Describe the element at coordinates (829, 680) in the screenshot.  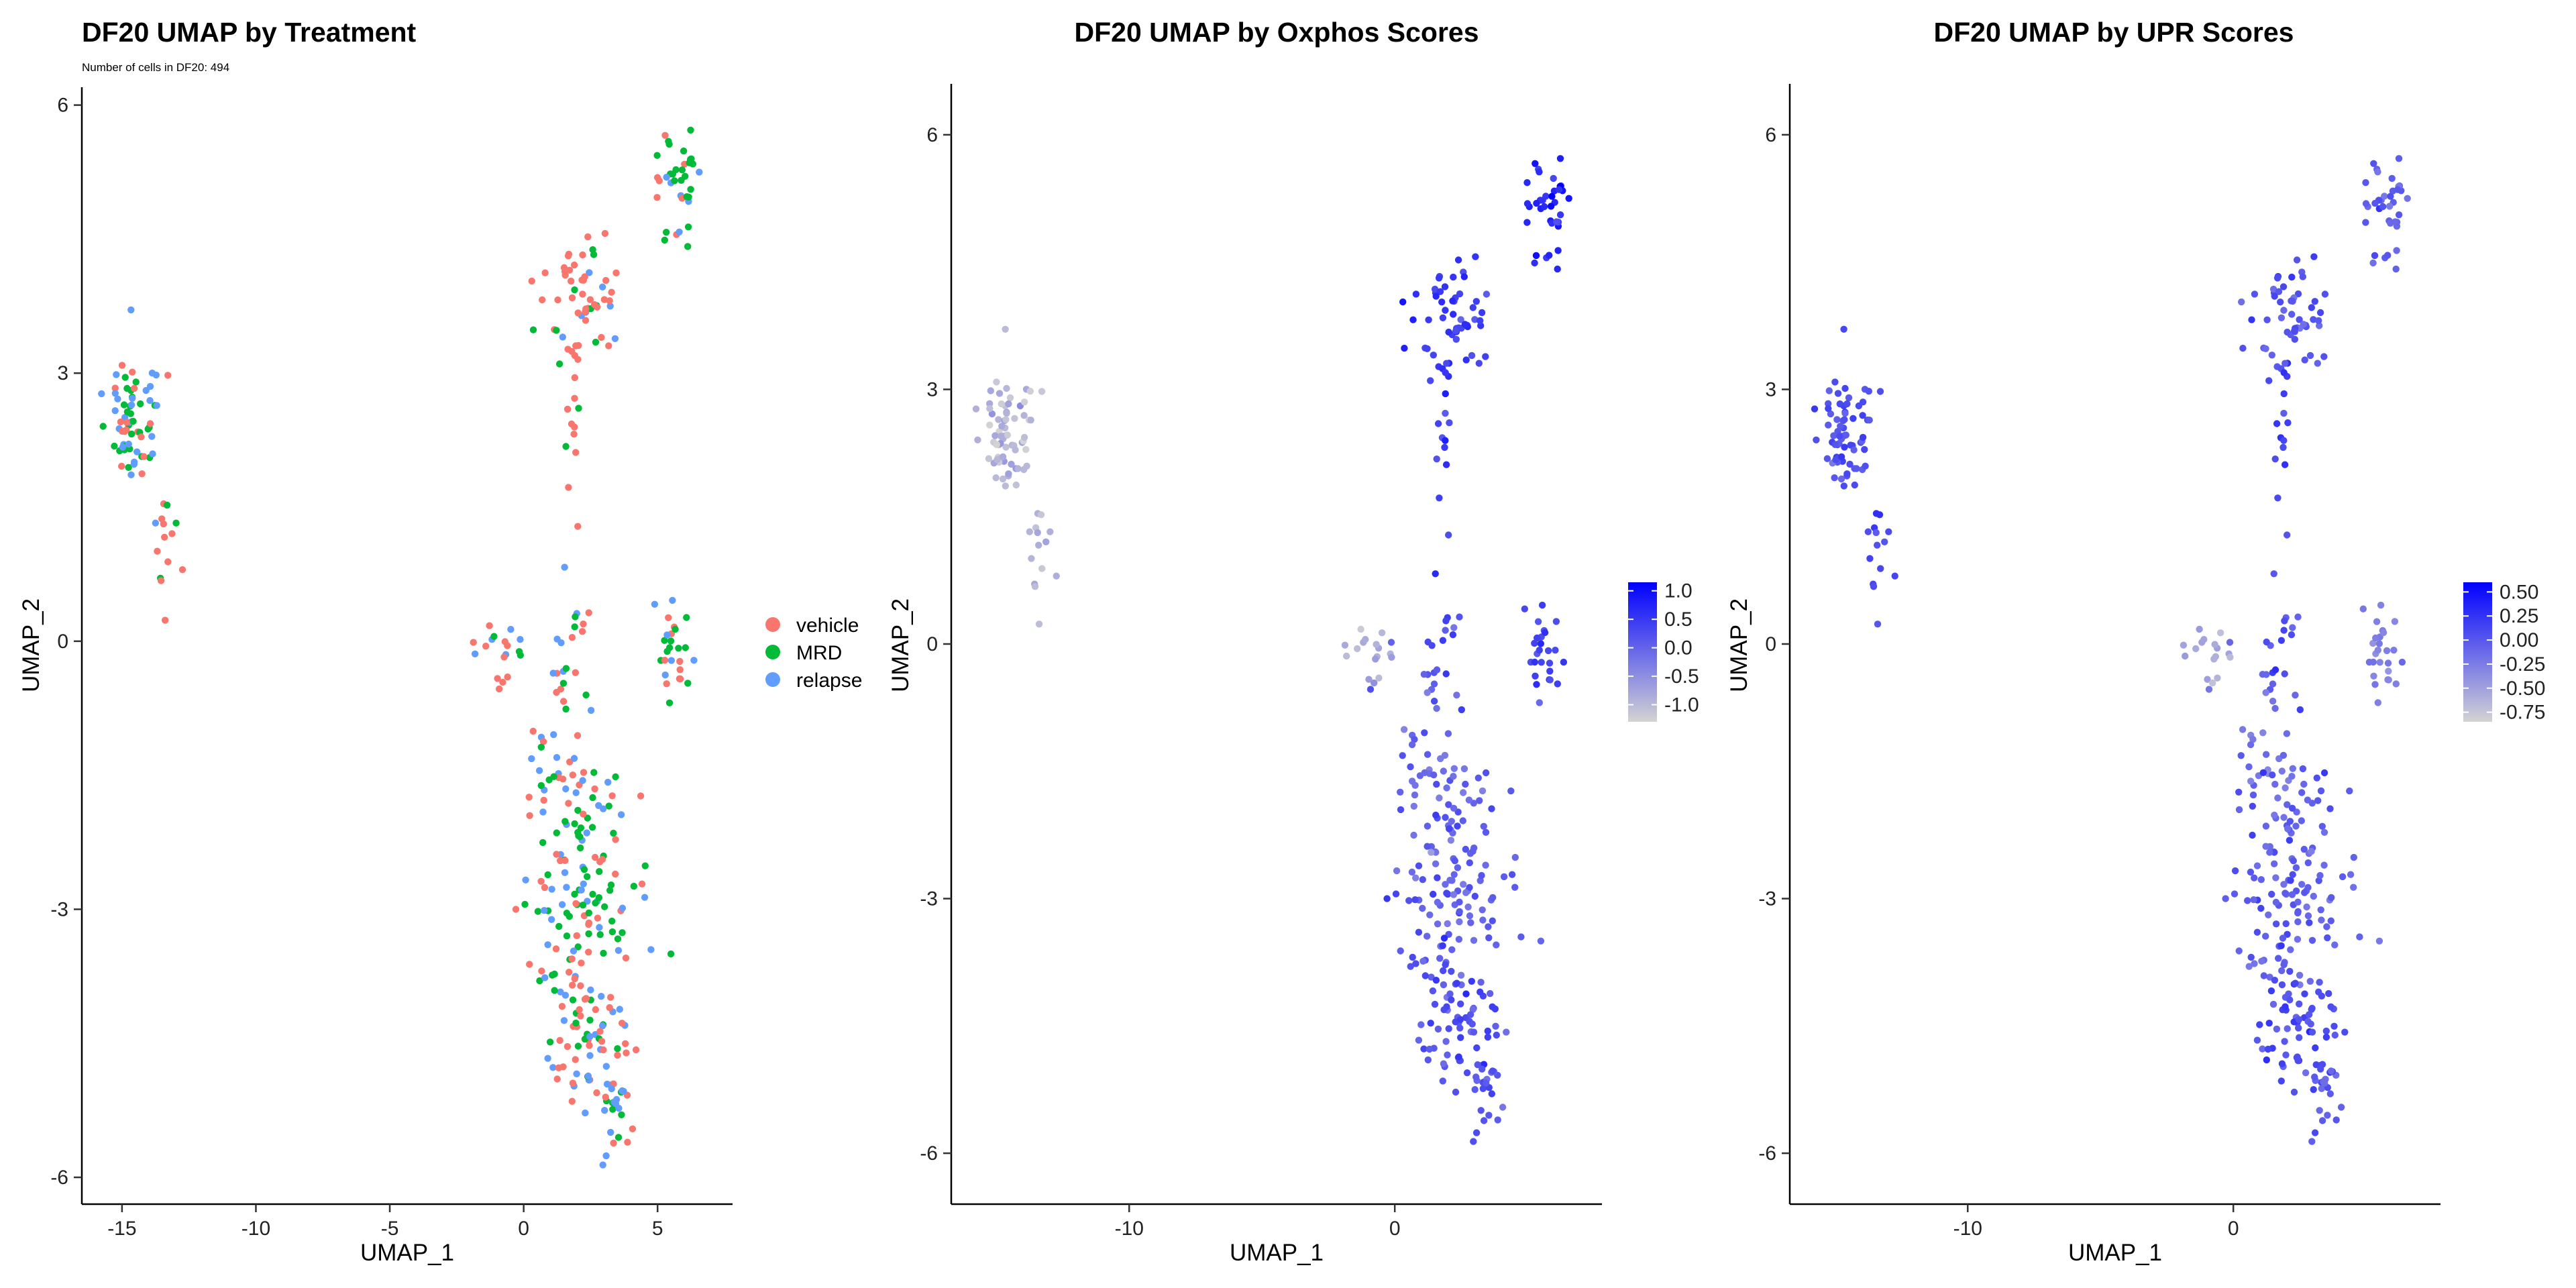
I see `legend-label-relapse: relapse` at that location.